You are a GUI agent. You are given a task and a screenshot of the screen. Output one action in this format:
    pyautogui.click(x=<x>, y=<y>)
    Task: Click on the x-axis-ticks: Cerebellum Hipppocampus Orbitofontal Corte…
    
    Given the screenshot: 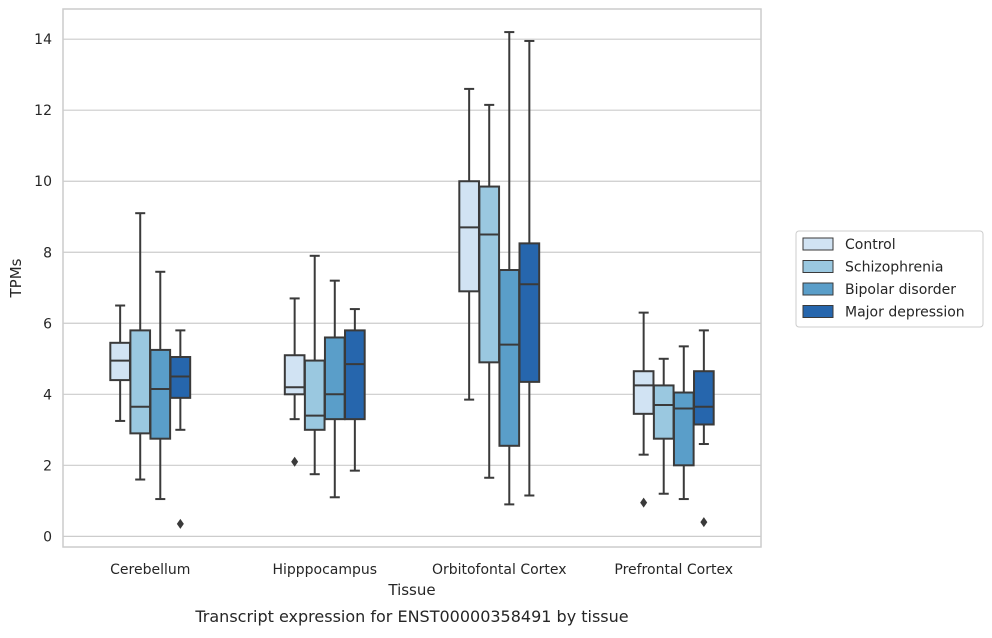 What is the action you would take?
    pyautogui.click(x=421, y=570)
    